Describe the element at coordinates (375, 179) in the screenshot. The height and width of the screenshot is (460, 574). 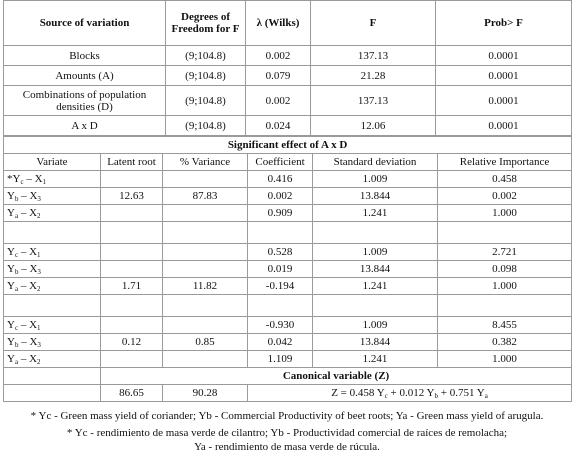
I see `cell: 1.009` at that location.